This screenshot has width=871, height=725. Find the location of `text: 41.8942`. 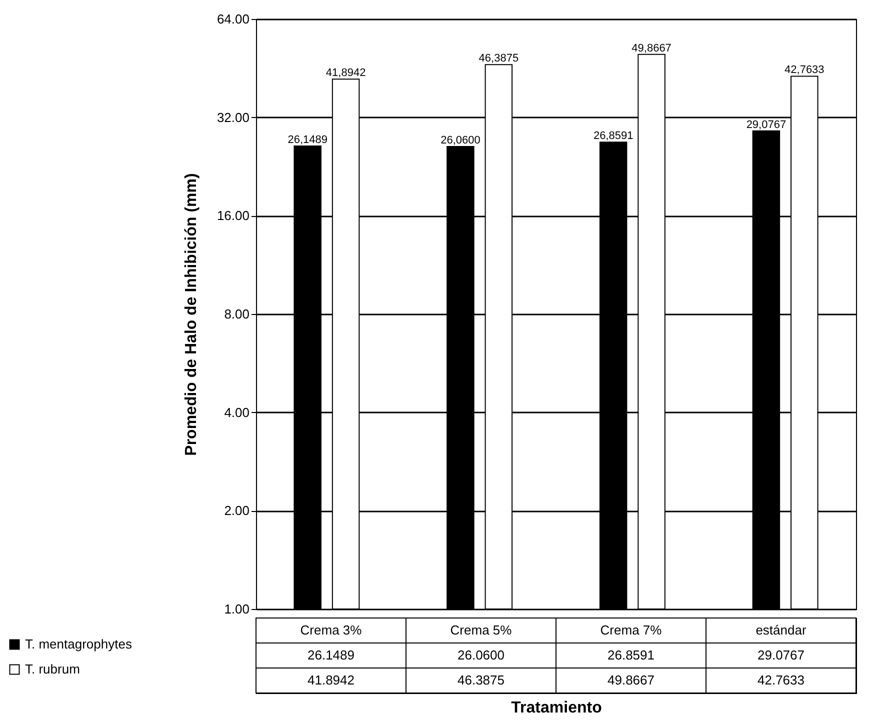

text: 41.8942 is located at coordinates (331, 680).